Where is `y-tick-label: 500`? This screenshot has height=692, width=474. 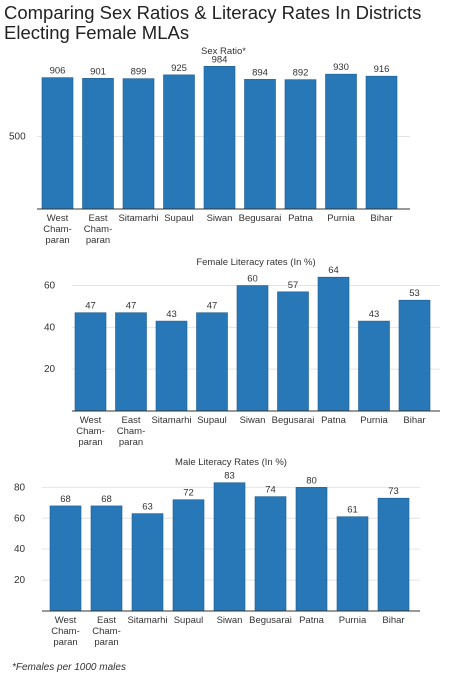
y-tick-label: 500 is located at coordinates (17, 137).